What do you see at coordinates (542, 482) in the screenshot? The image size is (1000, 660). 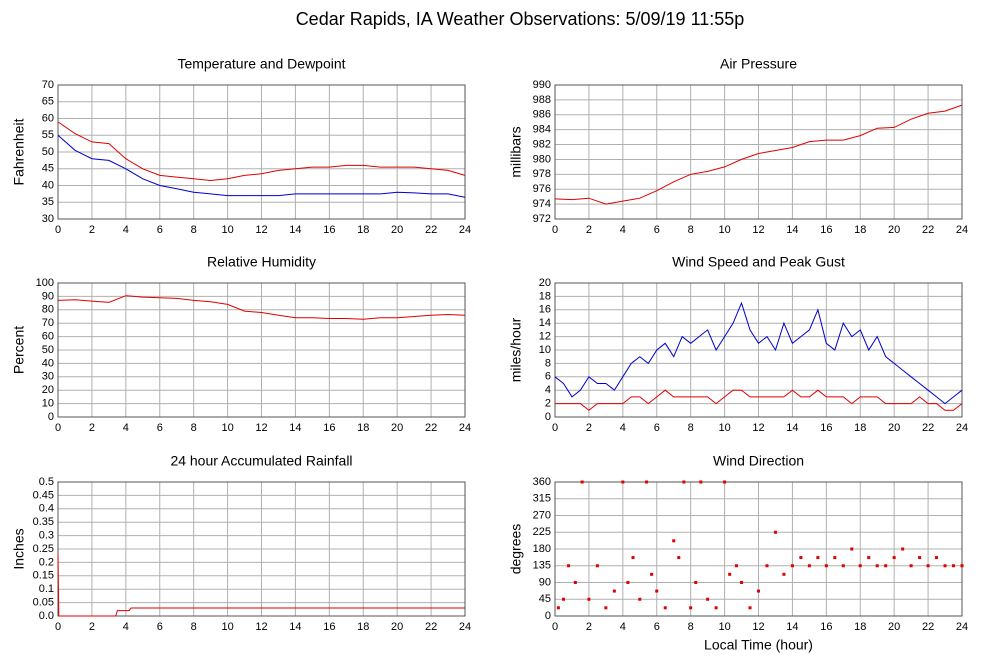 I see `y-tick-label: 360` at bounding box center [542, 482].